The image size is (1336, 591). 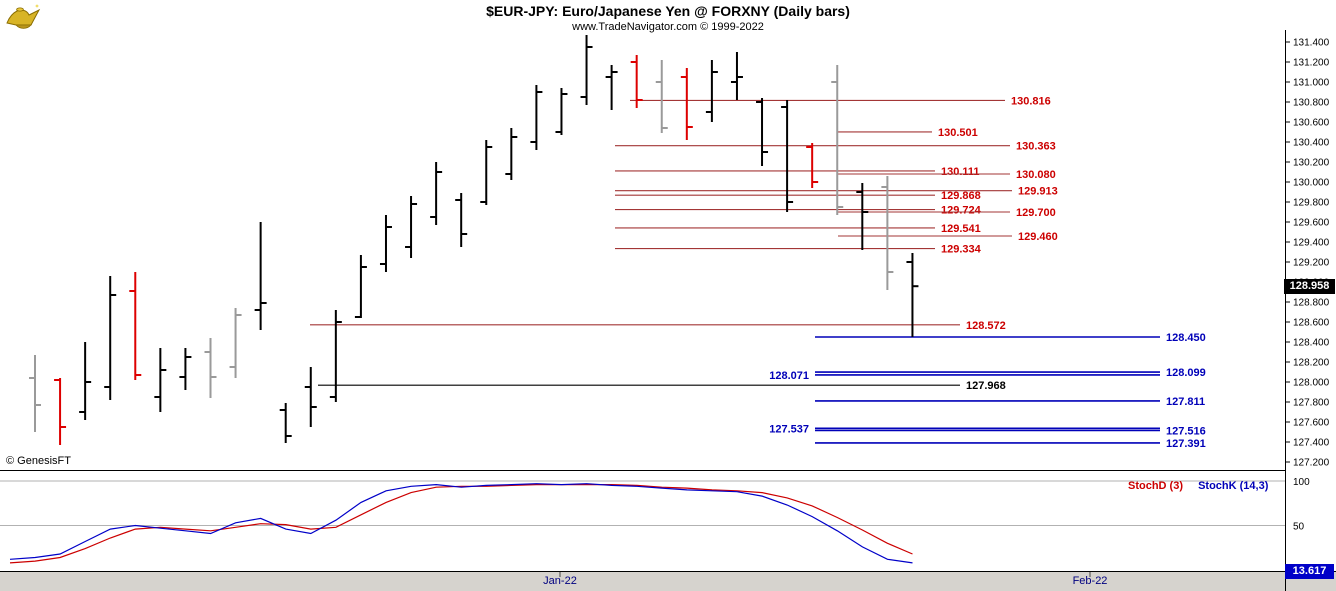 I want to click on price-tick-label: 127.400, so click(x=1311, y=443).